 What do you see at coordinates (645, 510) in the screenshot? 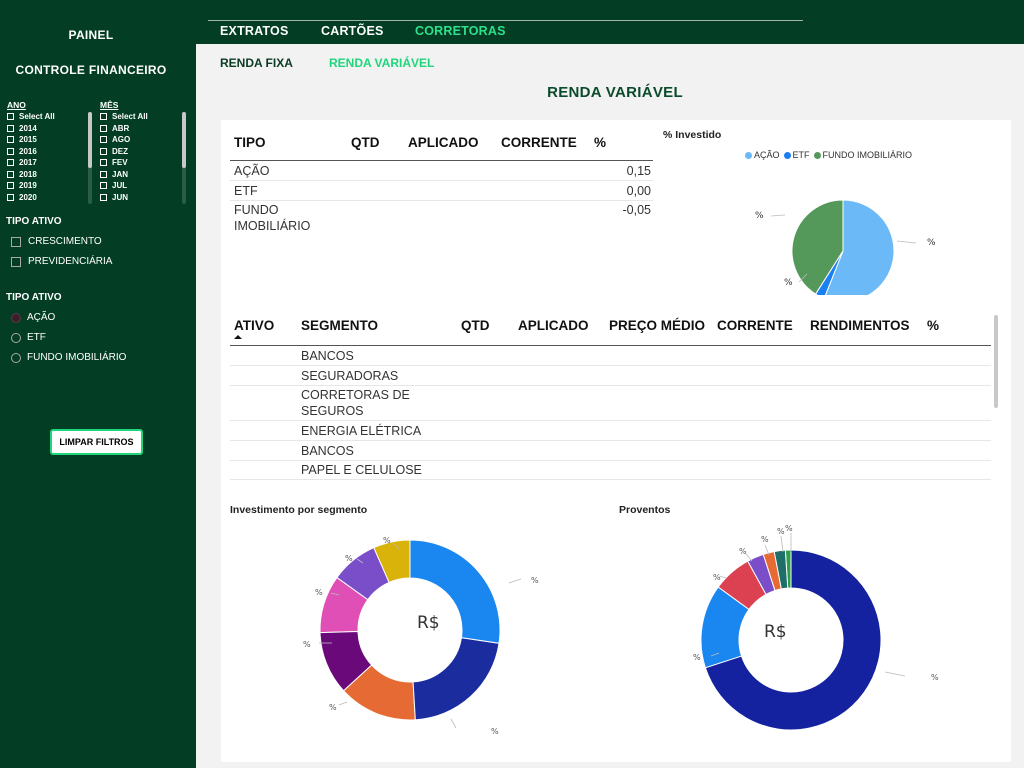
I see `donut-proventos-title: Proventos` at bounding box center [645, 510].